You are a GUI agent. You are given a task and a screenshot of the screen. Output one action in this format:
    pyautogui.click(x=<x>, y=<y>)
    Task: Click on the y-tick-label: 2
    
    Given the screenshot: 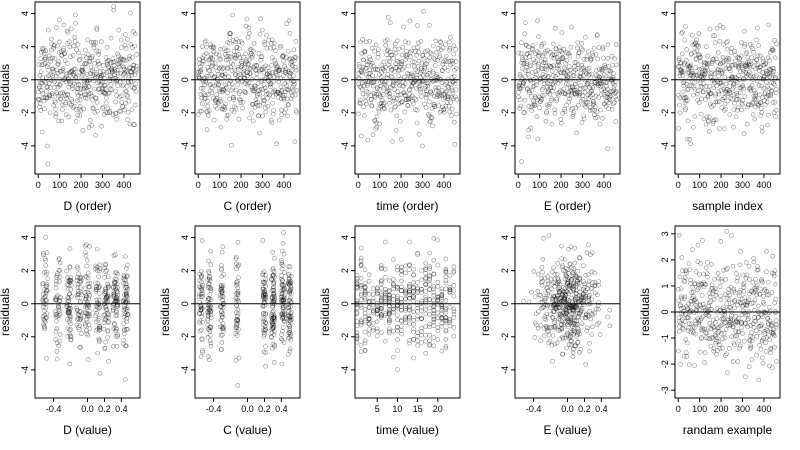 What is the action you would take?
    pyautogui.click(x=505, y=270)
    